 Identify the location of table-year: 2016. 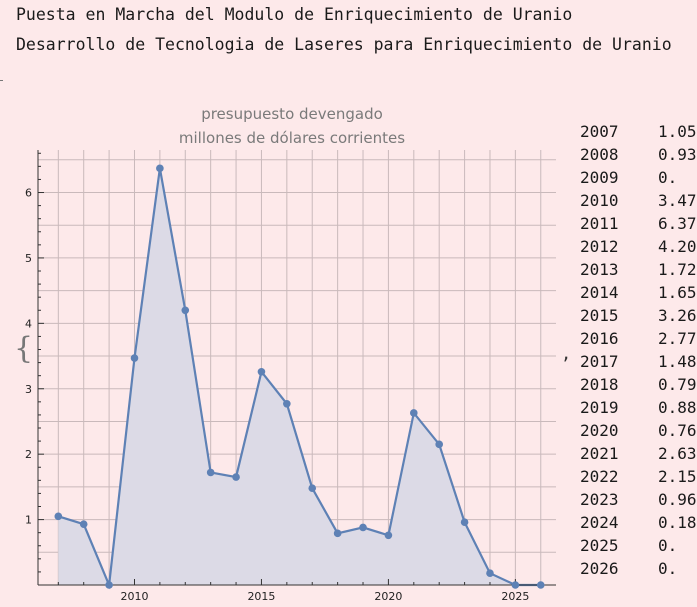
(599, 338).